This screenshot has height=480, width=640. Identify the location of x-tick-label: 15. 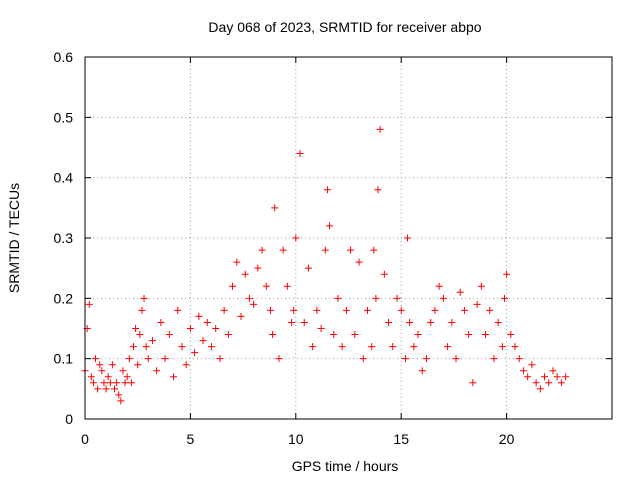
(401, 439).